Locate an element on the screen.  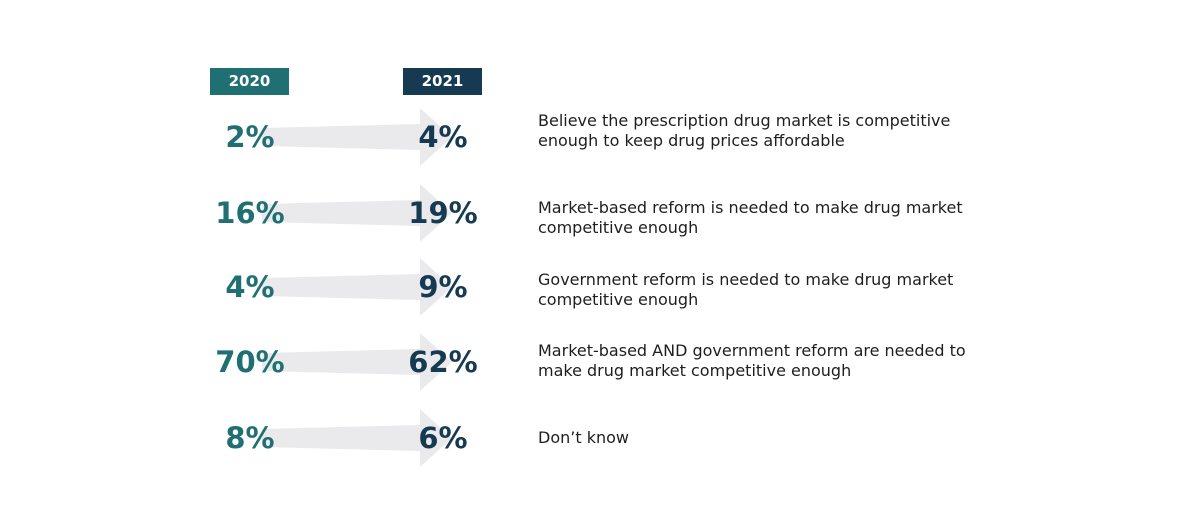
value-2021-label: 9% is located at coordinates (443, 287).